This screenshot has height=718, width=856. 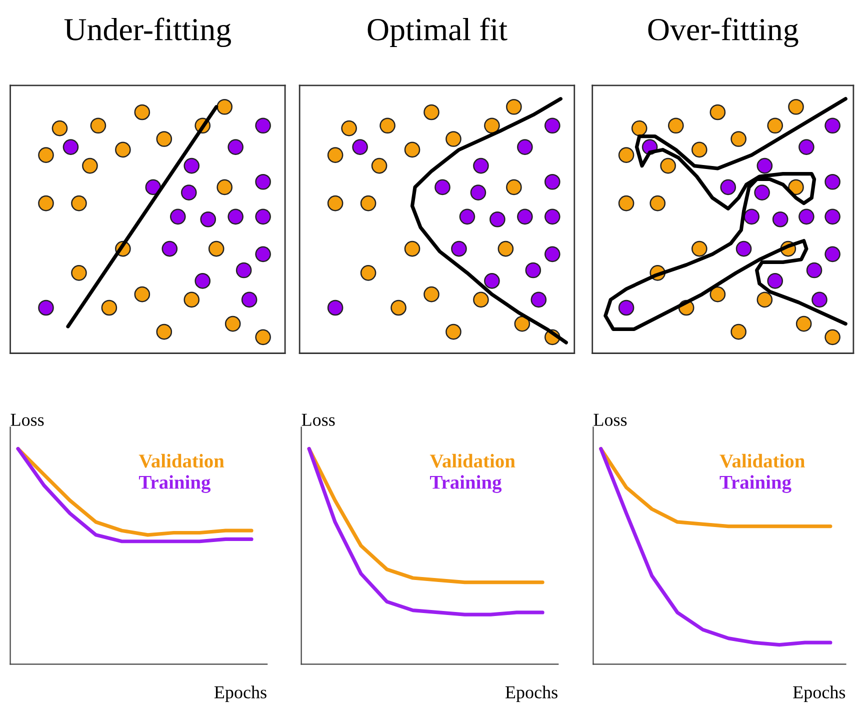 What do you see at coordinates (723, 32) in the screenshot?
I see `chart-title: Over-fitting` at bounding box center [723, 32].